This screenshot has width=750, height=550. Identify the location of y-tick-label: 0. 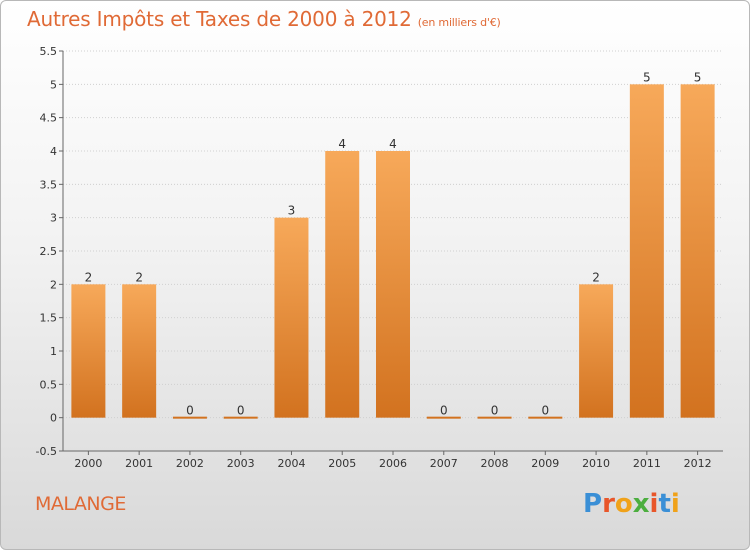
(53, 418).